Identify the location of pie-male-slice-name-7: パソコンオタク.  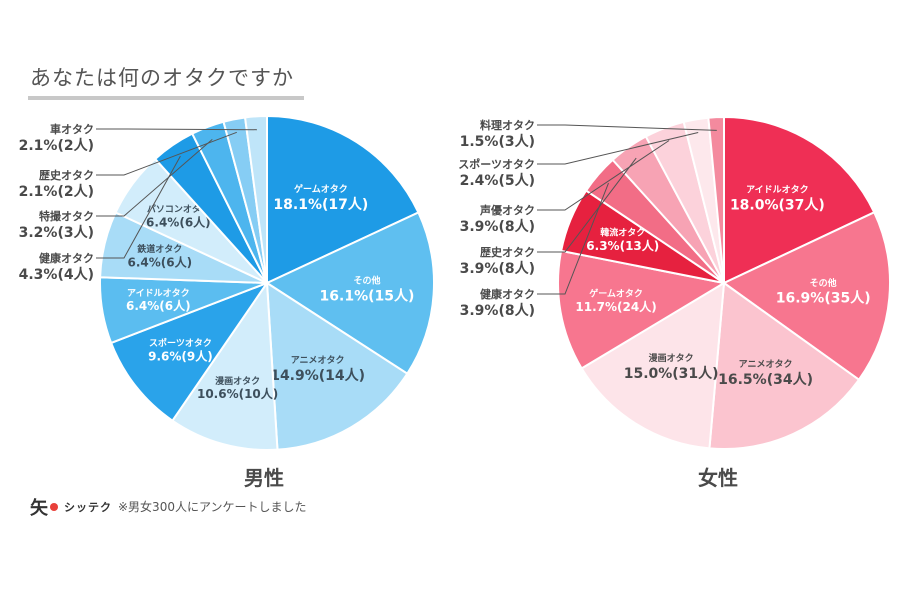
(178, 209).